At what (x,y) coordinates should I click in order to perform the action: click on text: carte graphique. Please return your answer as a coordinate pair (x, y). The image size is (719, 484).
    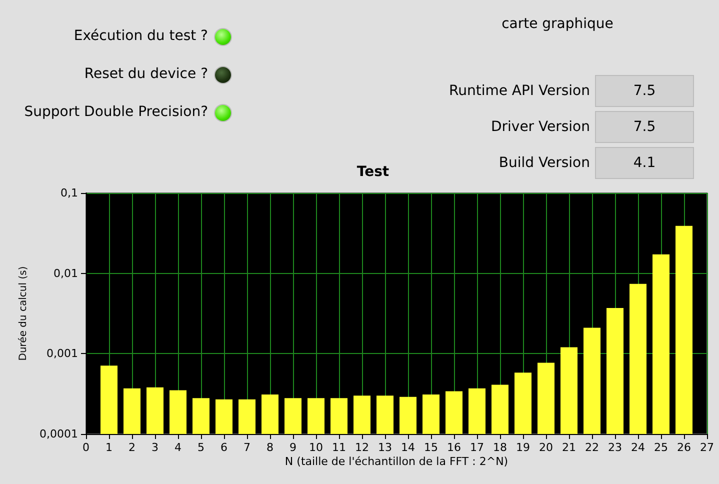
    Looking at the image, I should click on (557, 24).